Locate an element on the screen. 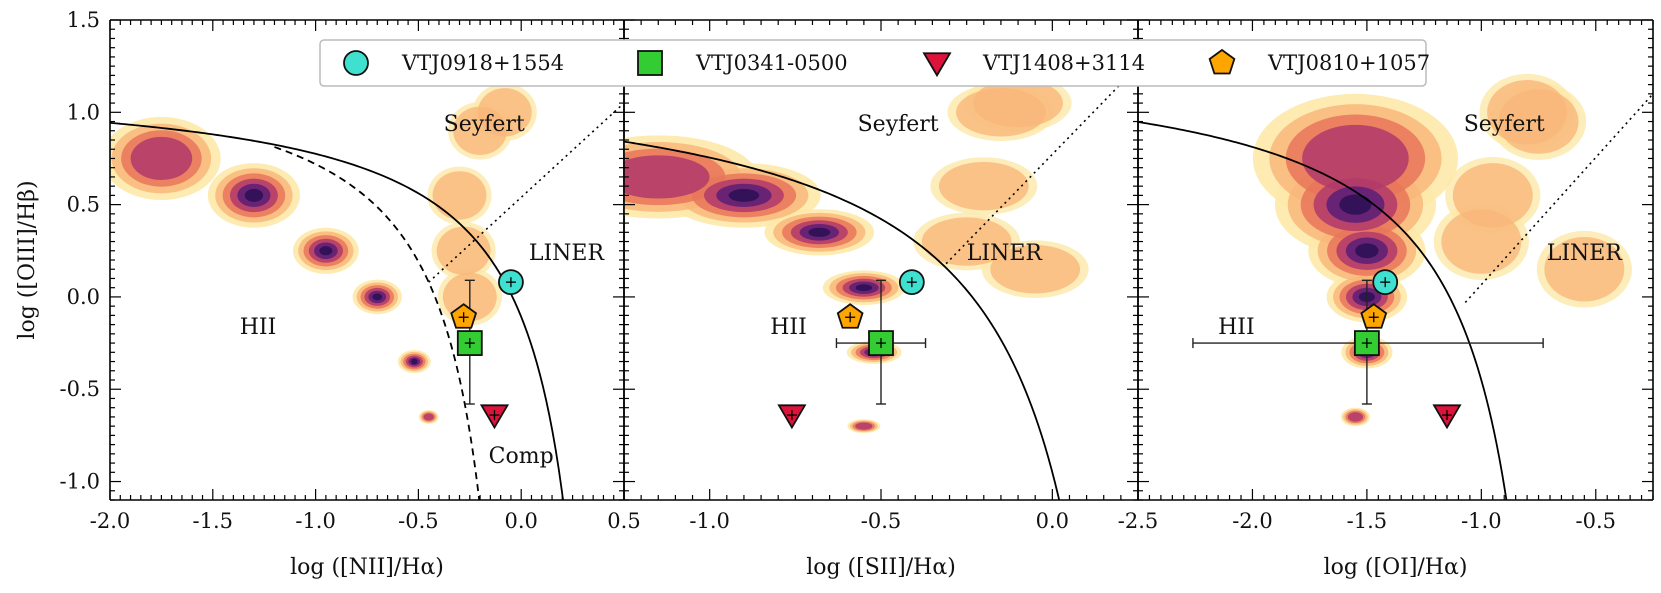 This screenshot has width=1661, height=593. legend-label: VTJ0918+1554 is located at coordinates (482, 63).